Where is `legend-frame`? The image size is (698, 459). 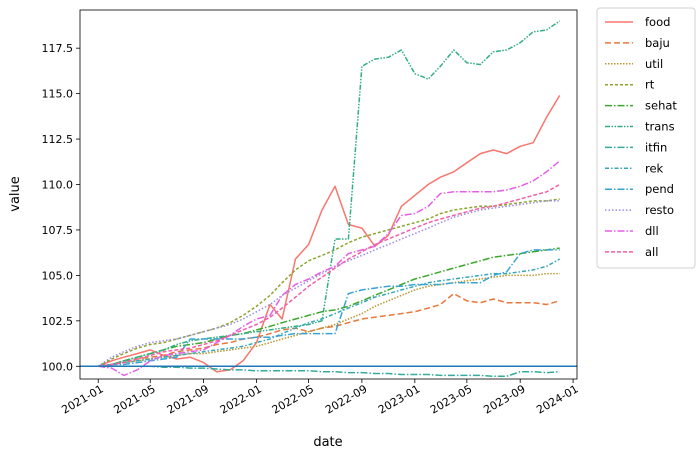
legend-frame is located at coordinates (646, 138).